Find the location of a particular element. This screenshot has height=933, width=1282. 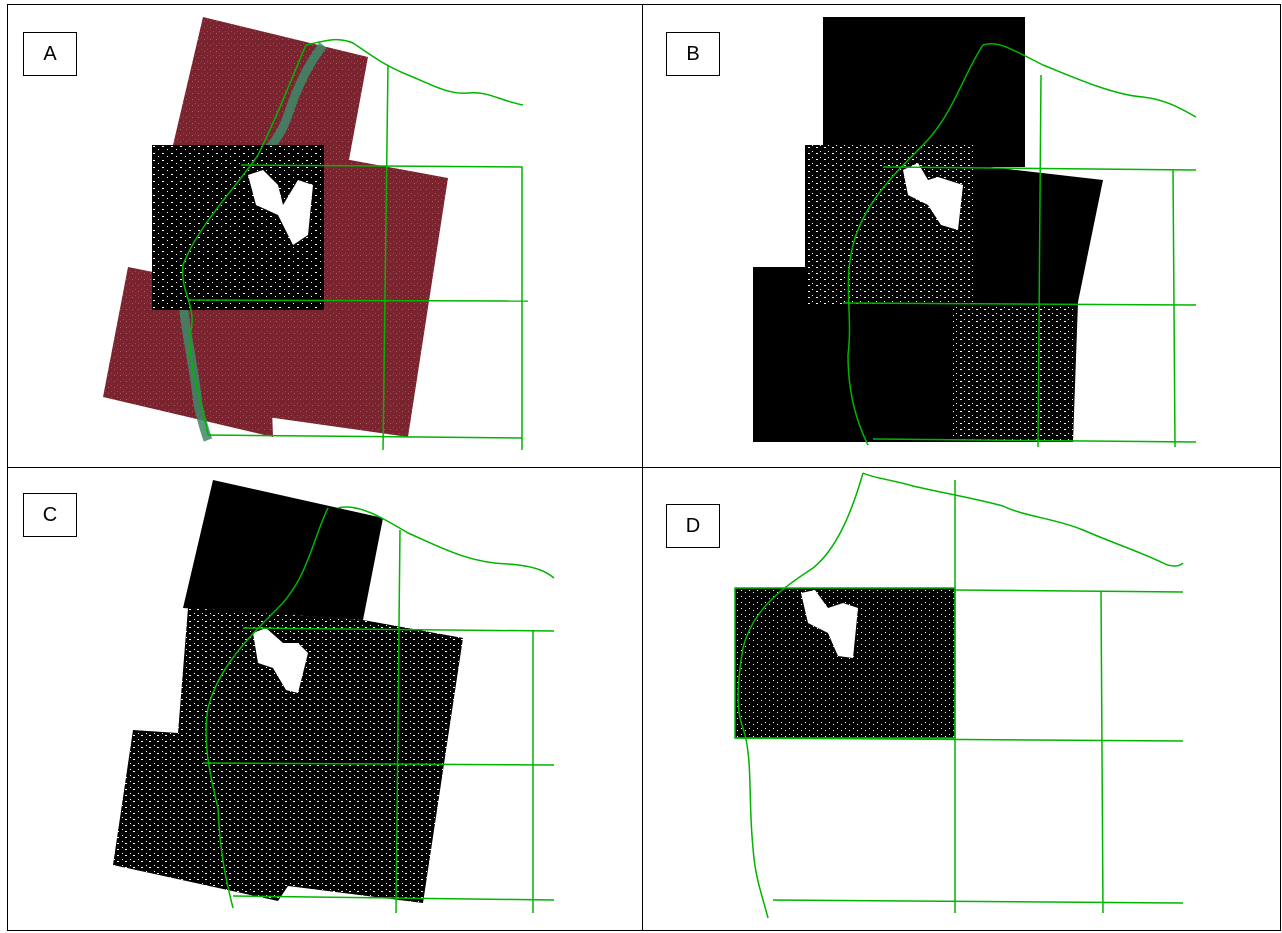

panel-label: C is located at coordinates (50, 515).